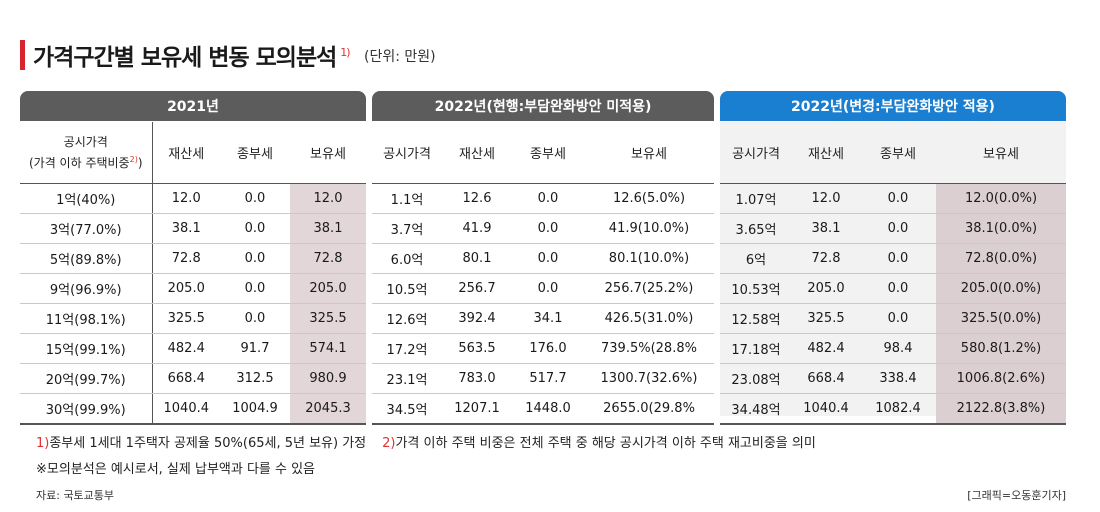 The image size is (1100, 512). I want to click on table-cell: 12.6(5.0%), so click(649, 198).